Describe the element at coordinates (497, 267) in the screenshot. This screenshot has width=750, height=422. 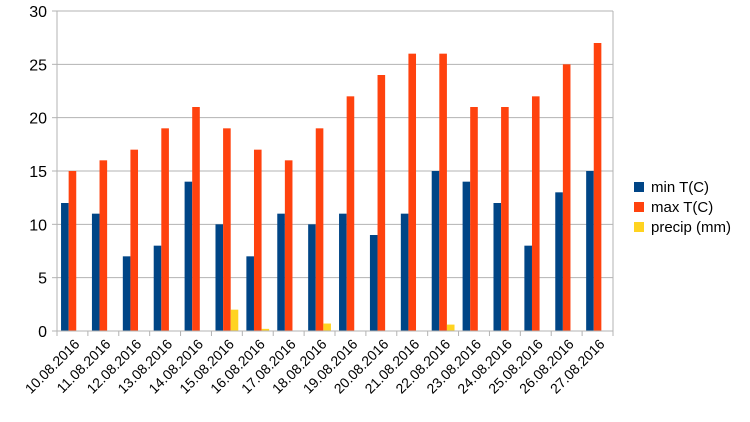
I see `bar-min-t-c-24-08-2016` at that location.